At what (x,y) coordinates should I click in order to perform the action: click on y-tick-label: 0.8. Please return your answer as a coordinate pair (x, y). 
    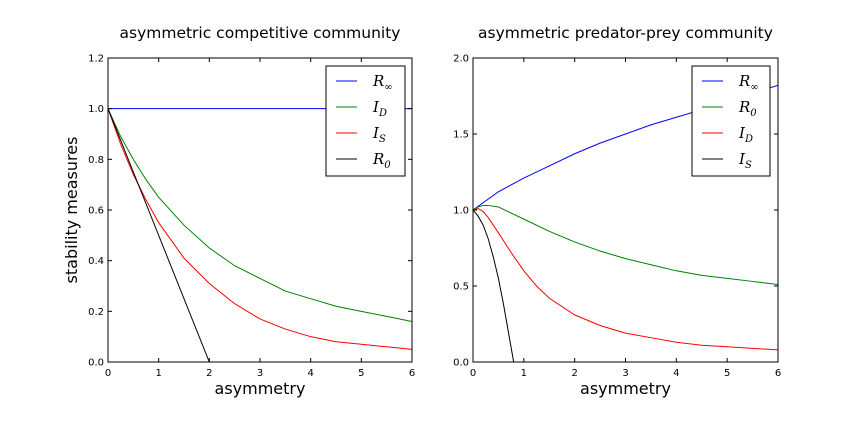
    Looking at the image, I should click on (96, 160).